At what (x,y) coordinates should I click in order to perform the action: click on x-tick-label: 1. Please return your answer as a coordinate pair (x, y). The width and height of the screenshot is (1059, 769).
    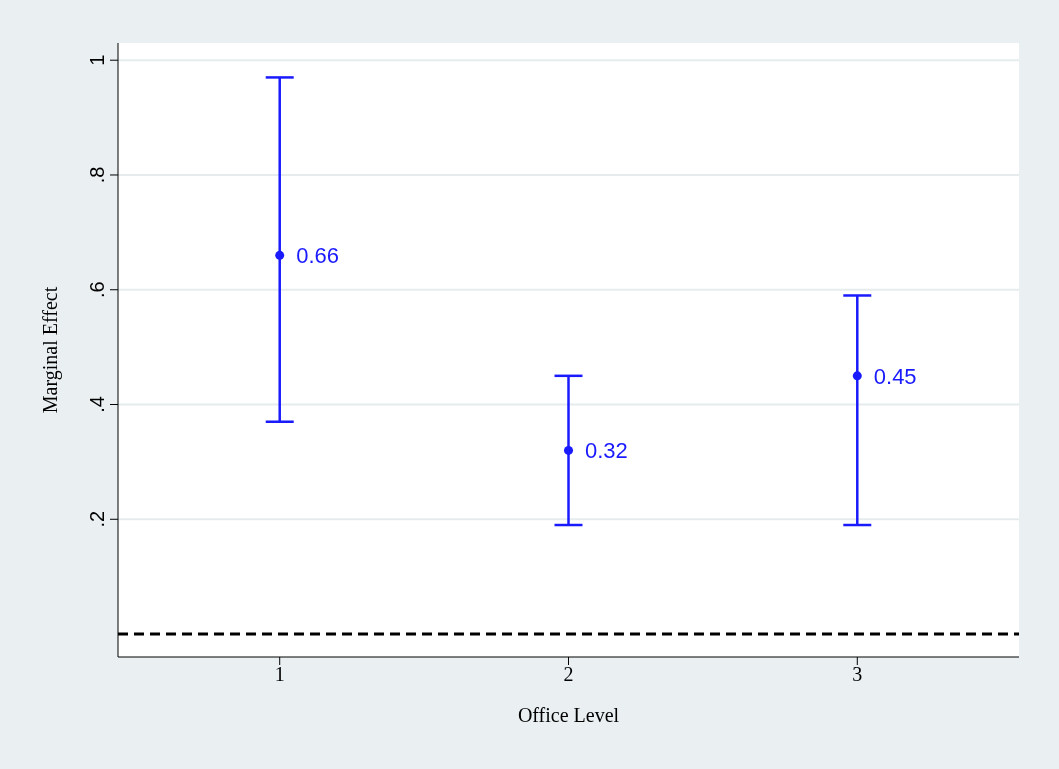
    Looking at the image, I should click on (279, 674).